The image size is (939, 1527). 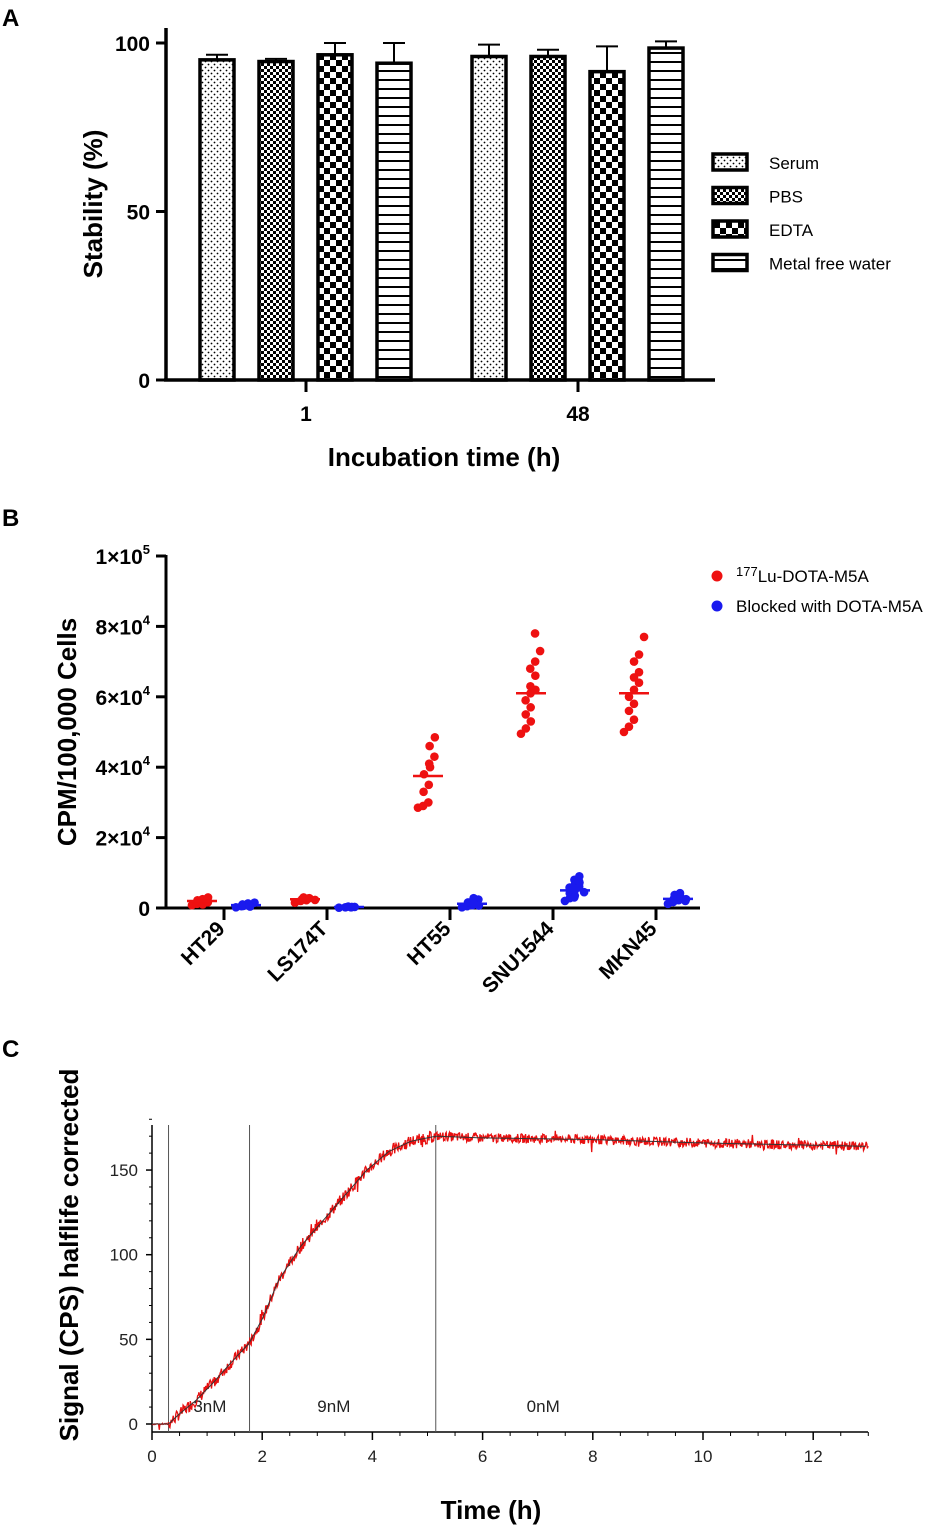 What do you see at coordinates (730, 195) in the screenshot?
I see `legend-swatch-check` at bounding box center [730, 195].